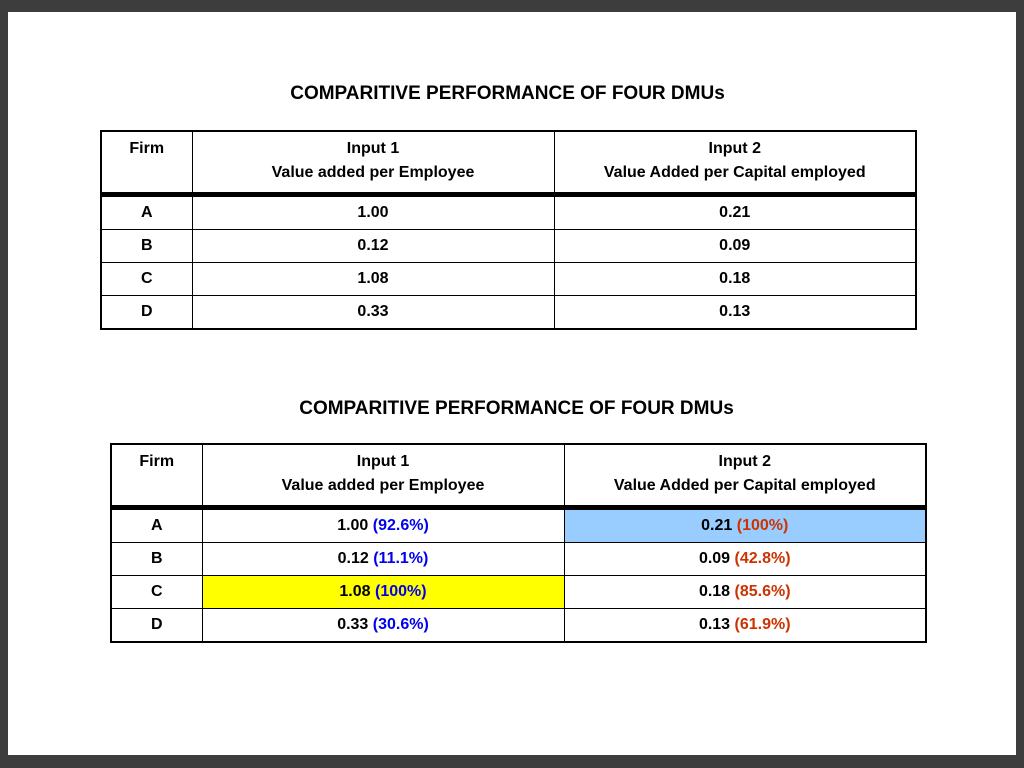 The image size is (1024, 768). What do you see at coordinates (762, 591) in the screenshot?
I see `pct-text: (85.6%)` at bounding box center [762, 591].